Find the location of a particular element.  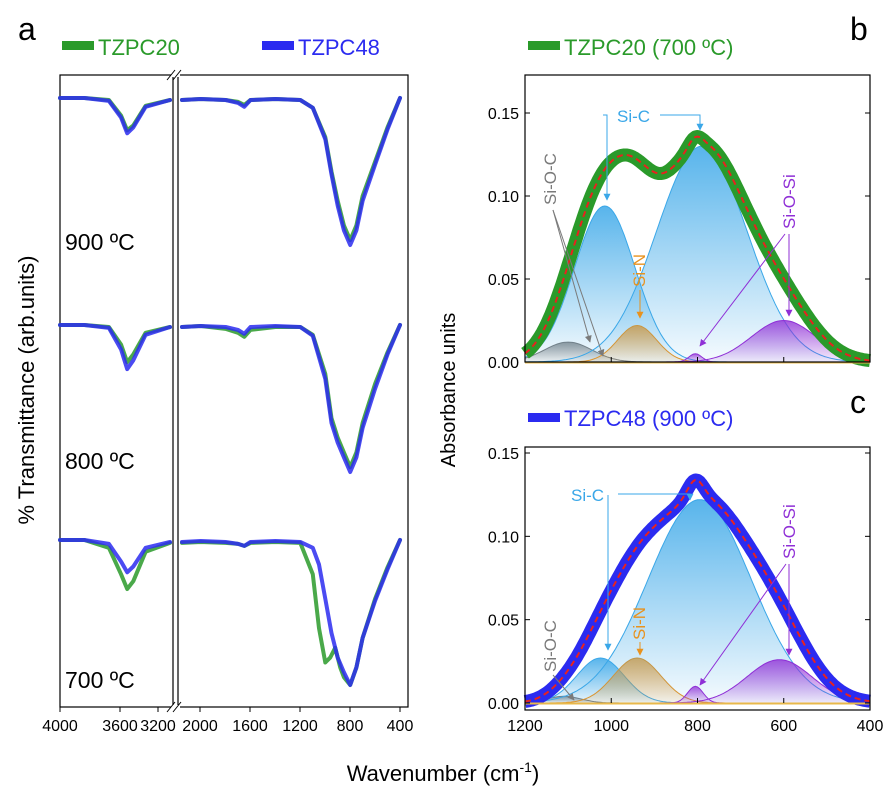

annot-c-sin: Si-N is located at coordinates (639, 623).